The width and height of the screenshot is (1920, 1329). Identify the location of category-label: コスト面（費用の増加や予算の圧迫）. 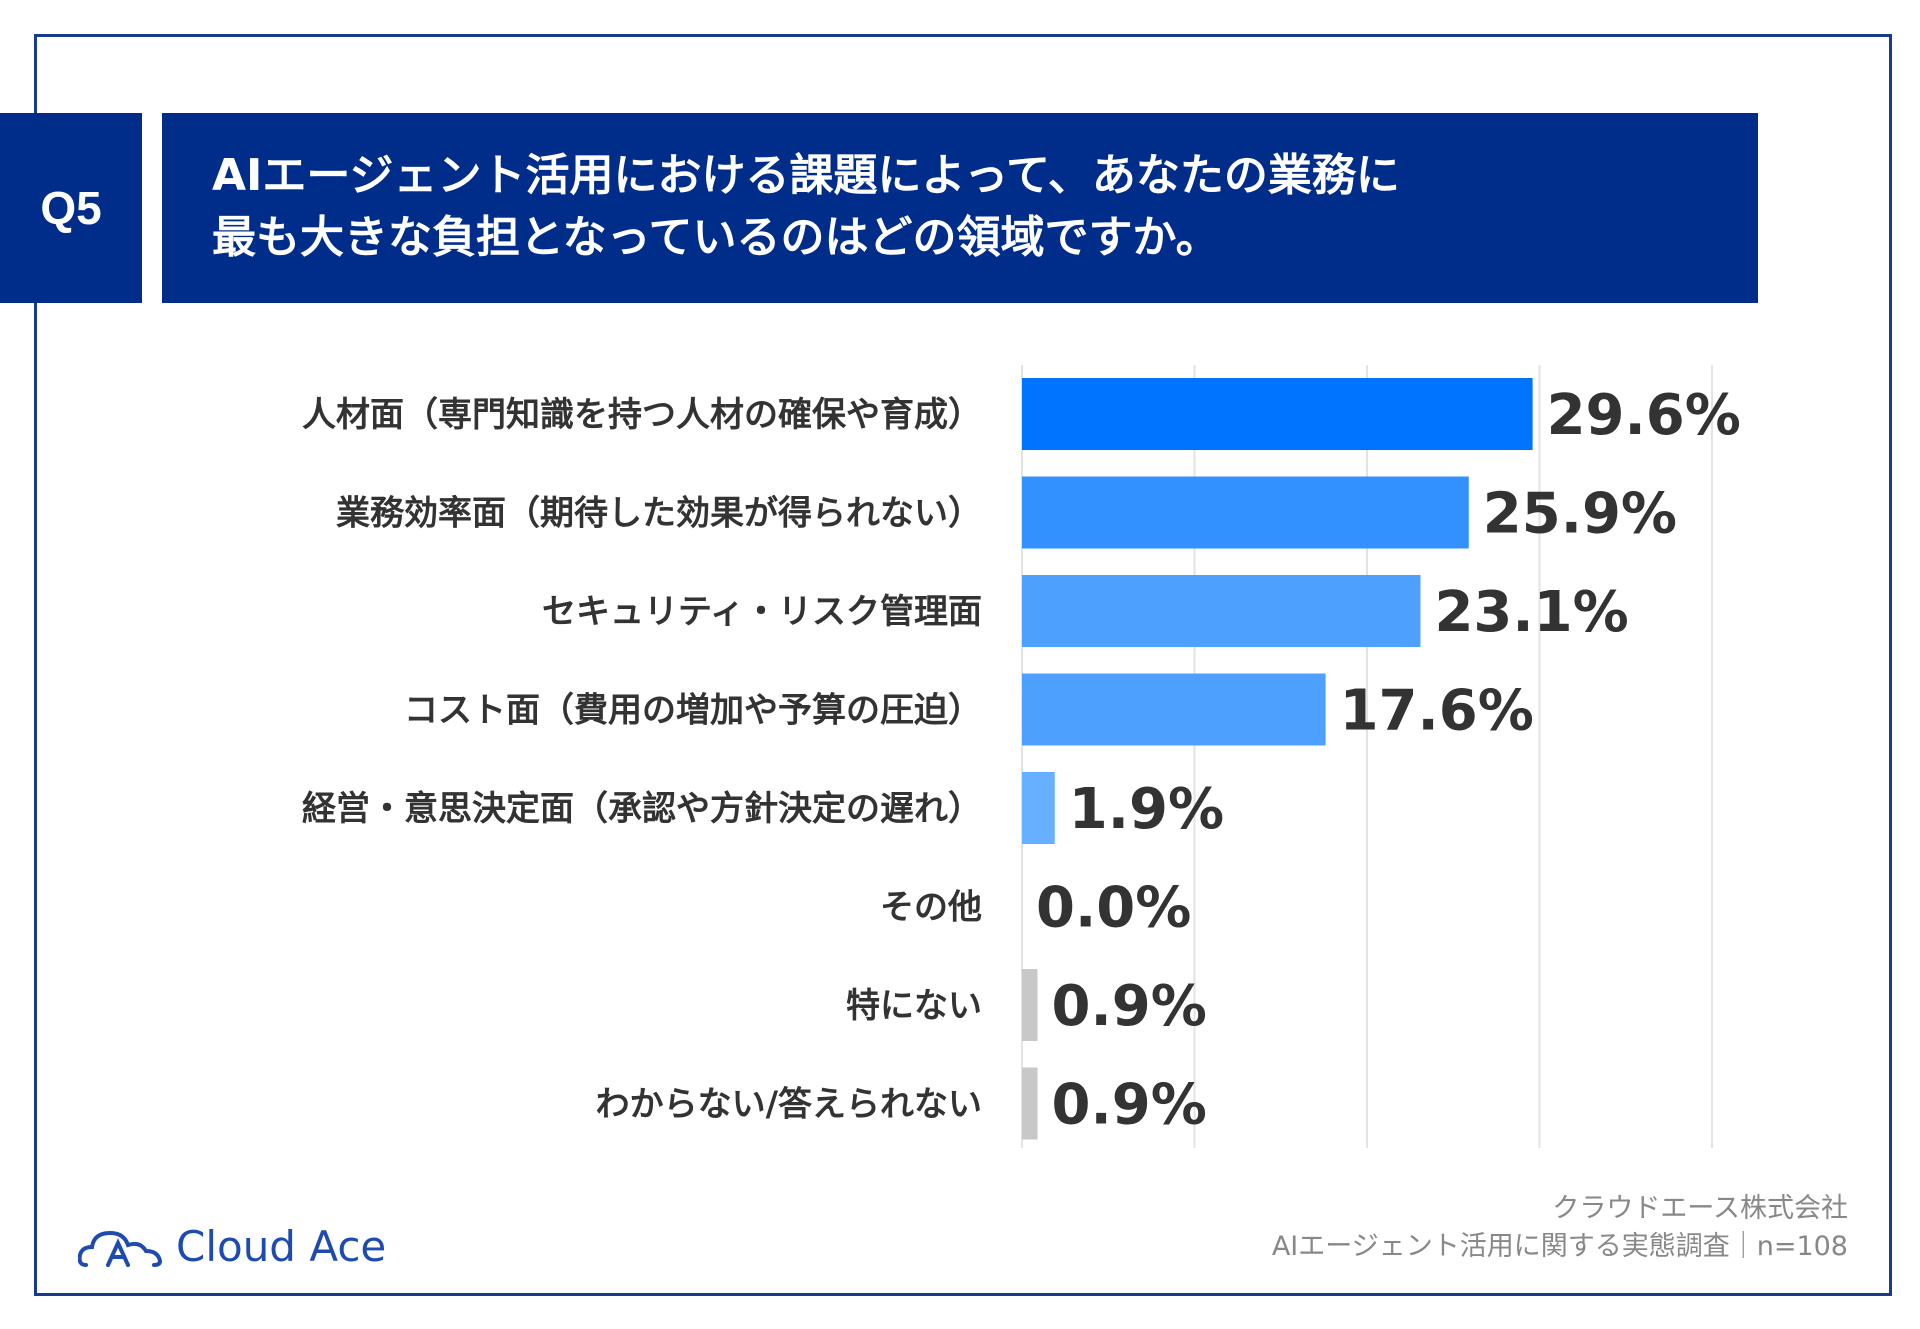
(693, 711).